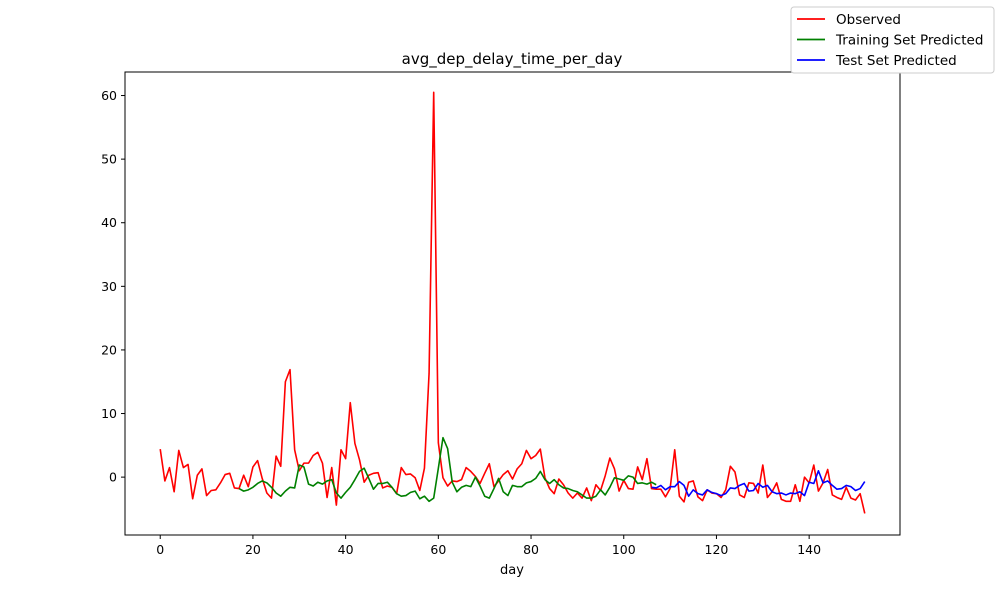 The height and width of the screenshot is (600, 1000). What do you see at coordinates (624, 549) in the screenshot?
I see `x-tick-label: 100` at bounding box center [624, 549].